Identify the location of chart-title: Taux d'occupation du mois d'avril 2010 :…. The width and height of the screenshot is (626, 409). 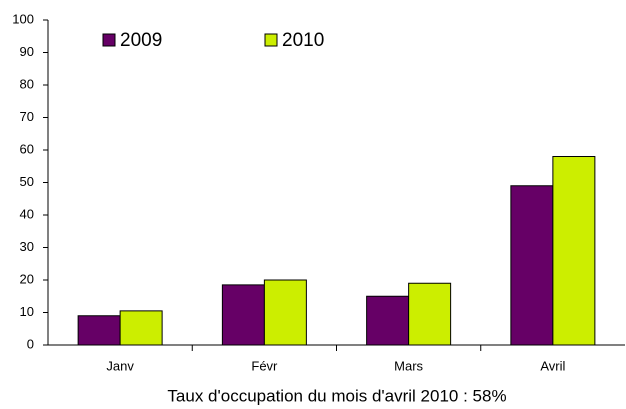
(336, 395).